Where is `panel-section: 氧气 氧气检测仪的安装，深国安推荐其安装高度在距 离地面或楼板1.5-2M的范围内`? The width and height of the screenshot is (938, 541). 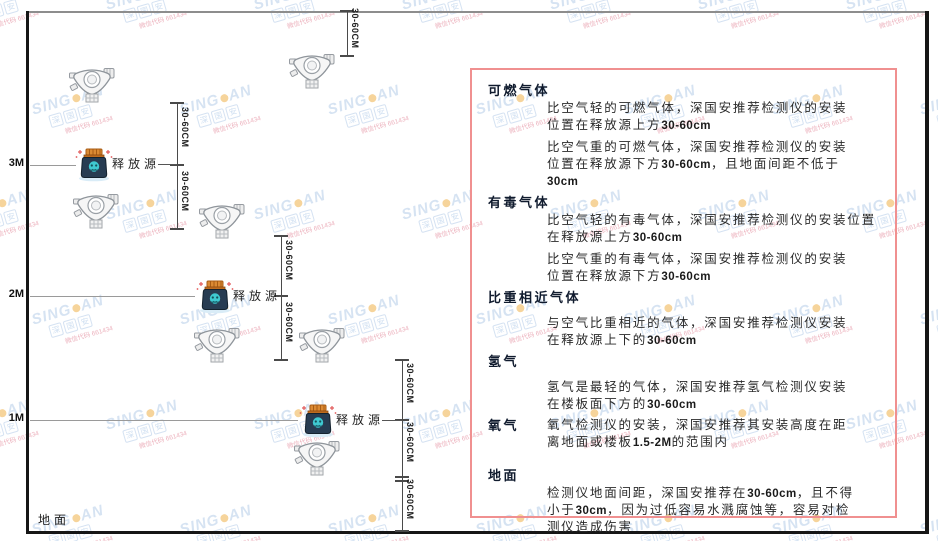 panel-section: 氧气 氧气检测仪的安装，深国安推荐其安装高度在距 离地面或楼板1.5-2M的范围内 is located at coordinates (688, 434).